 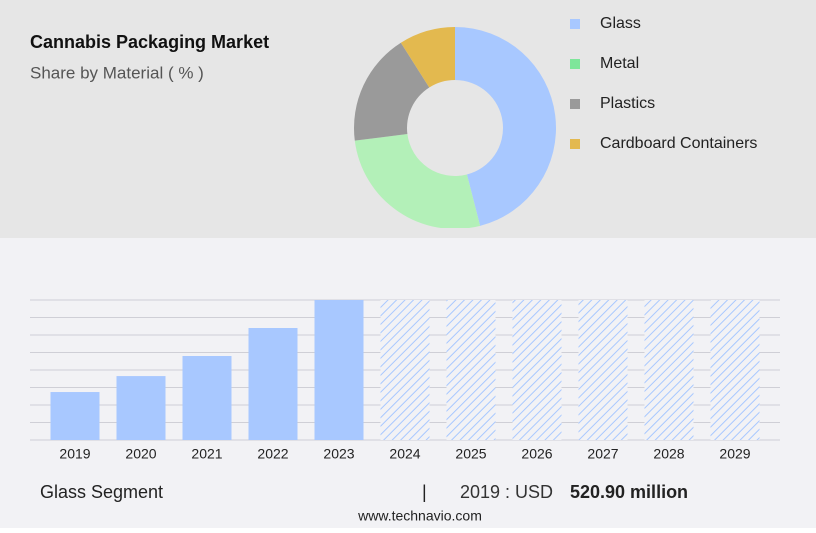 What do you see at coordinates (338, 454) in the screenshot?
I see `x-tick-label: 2023` at bounding box center [338, 454].